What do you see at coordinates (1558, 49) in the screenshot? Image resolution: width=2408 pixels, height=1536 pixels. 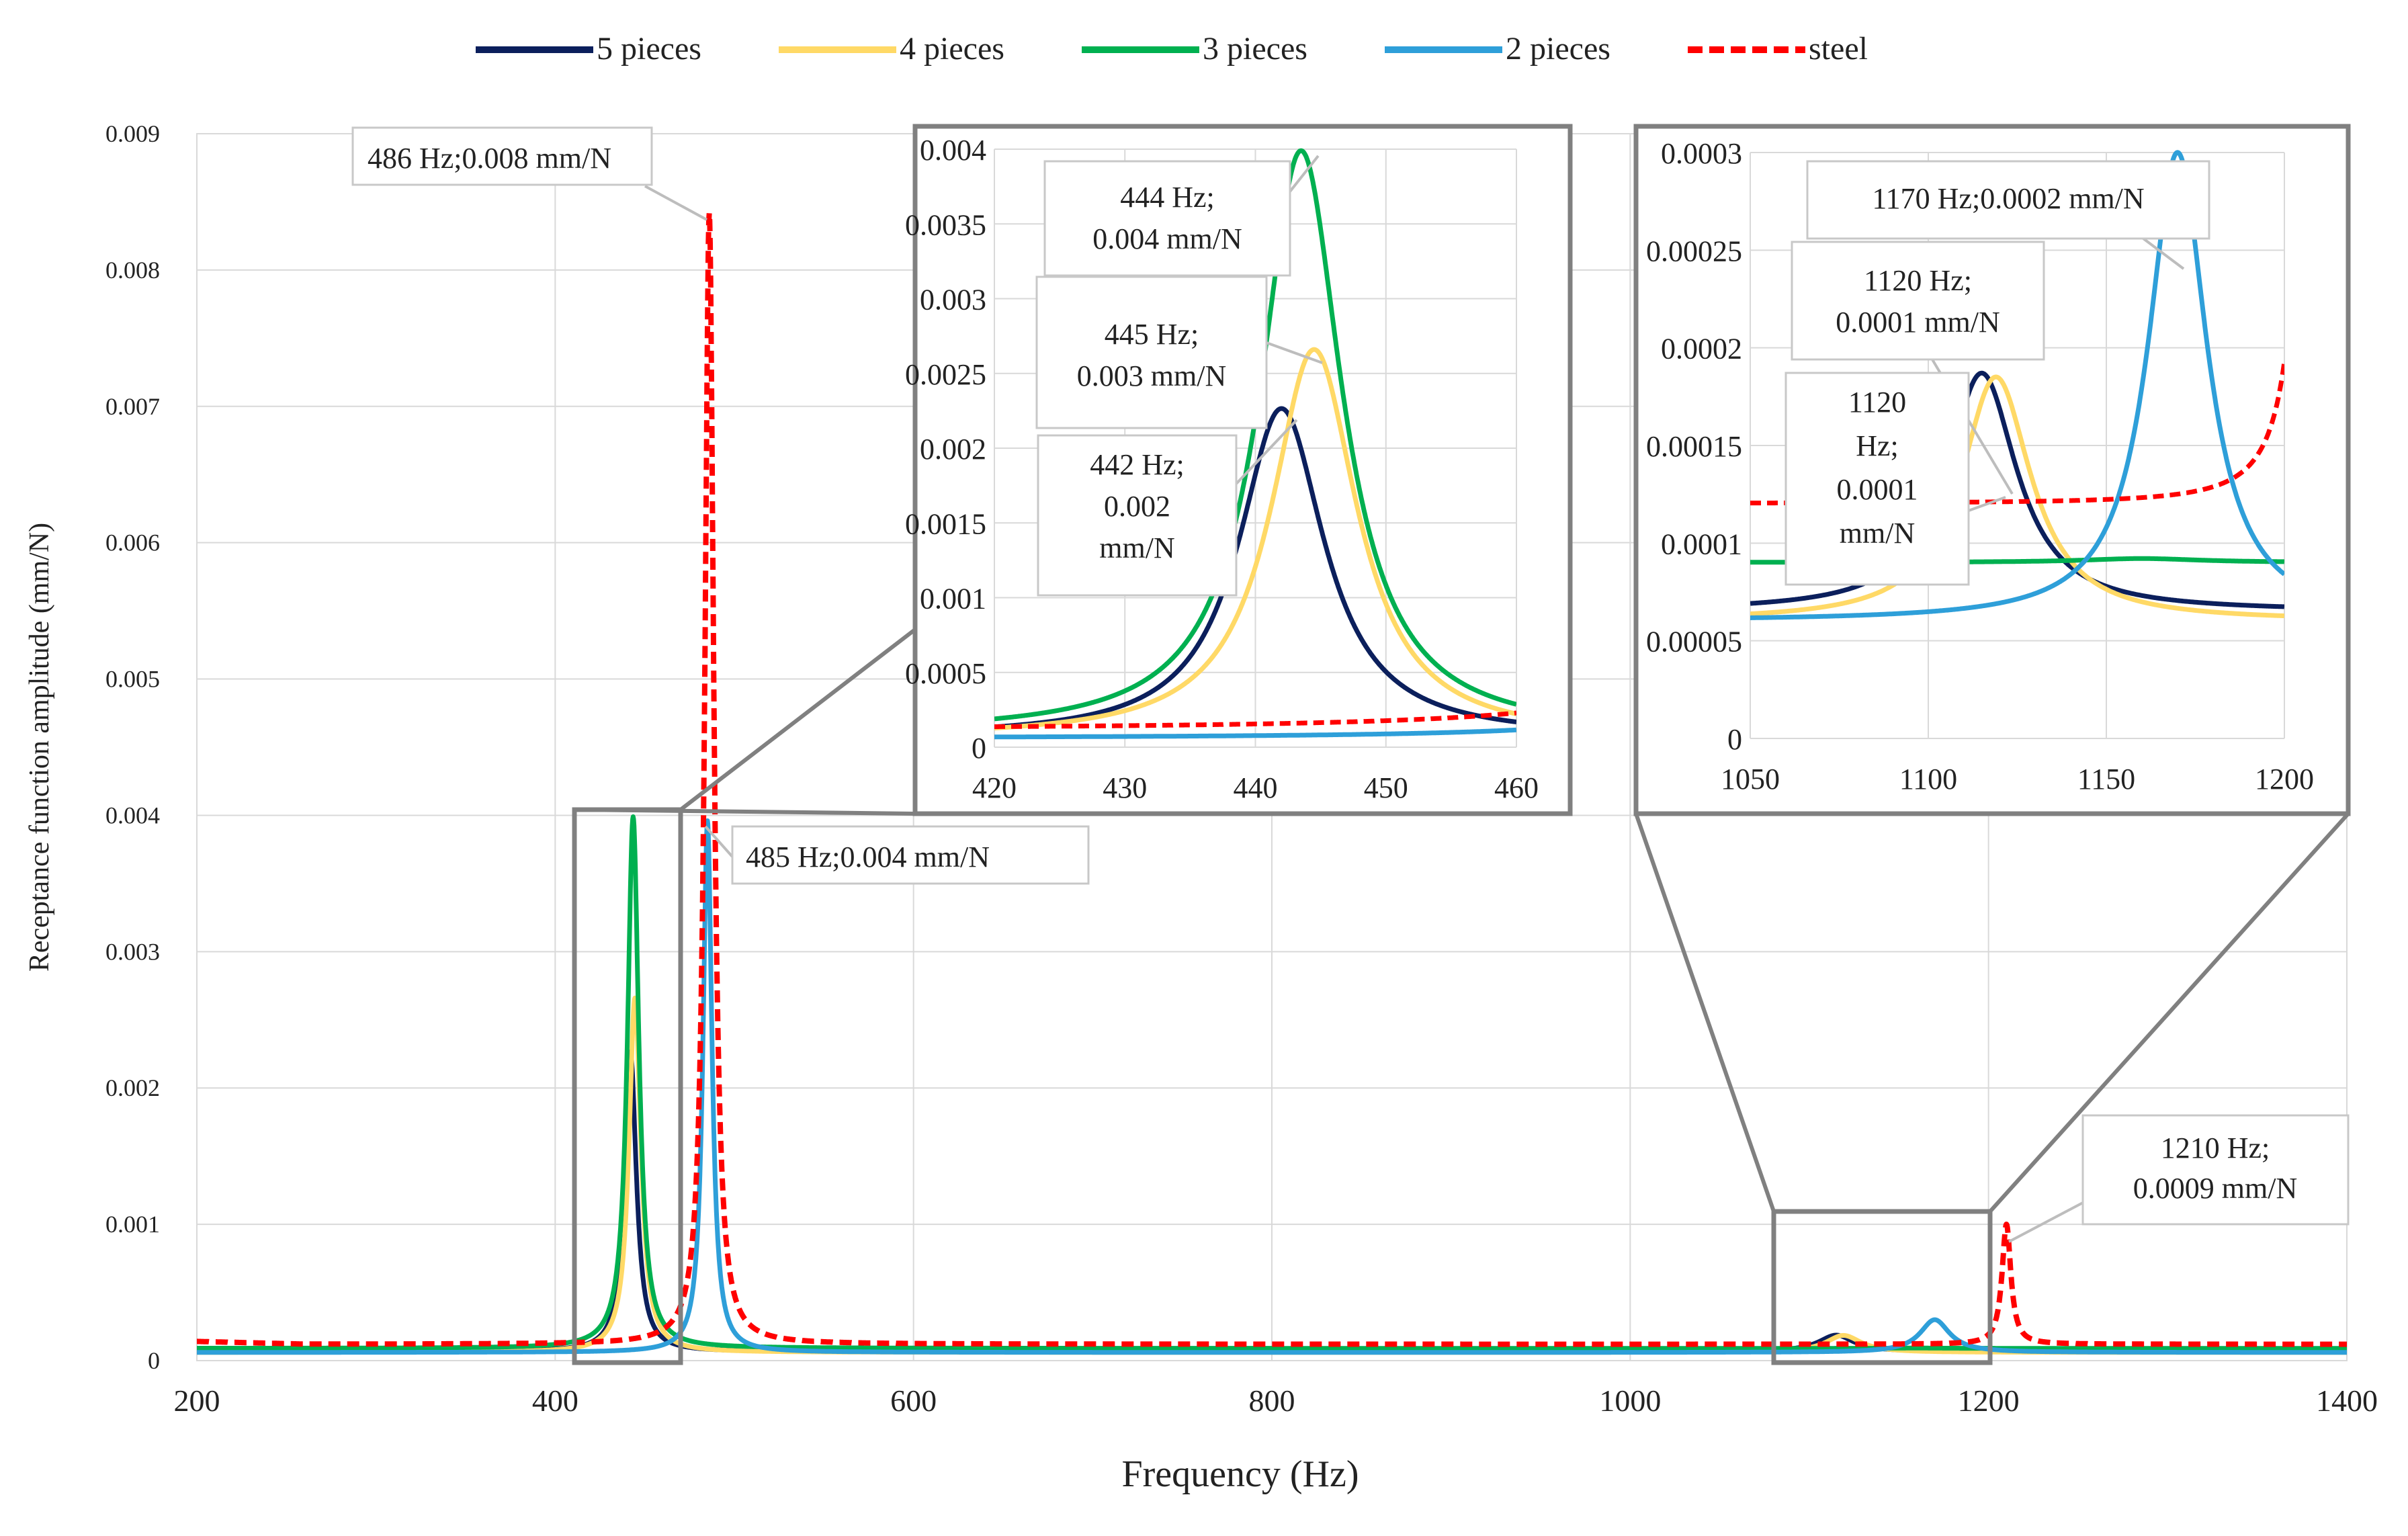 I see `legend-label: 2 pieces` at bounding box center [1558, 49].